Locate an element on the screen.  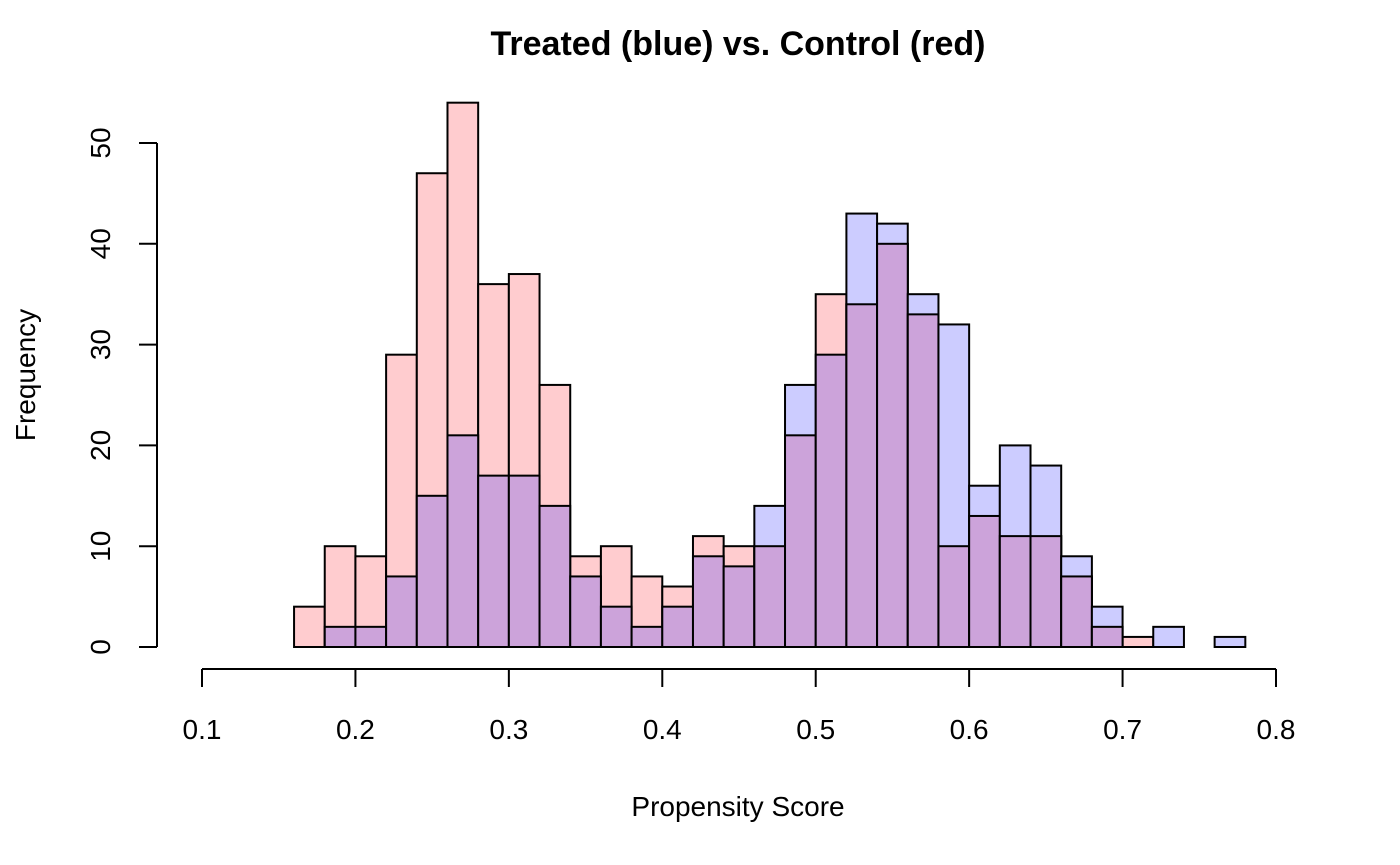
y-tick-label: 50 is located at coordinates (100, 142).